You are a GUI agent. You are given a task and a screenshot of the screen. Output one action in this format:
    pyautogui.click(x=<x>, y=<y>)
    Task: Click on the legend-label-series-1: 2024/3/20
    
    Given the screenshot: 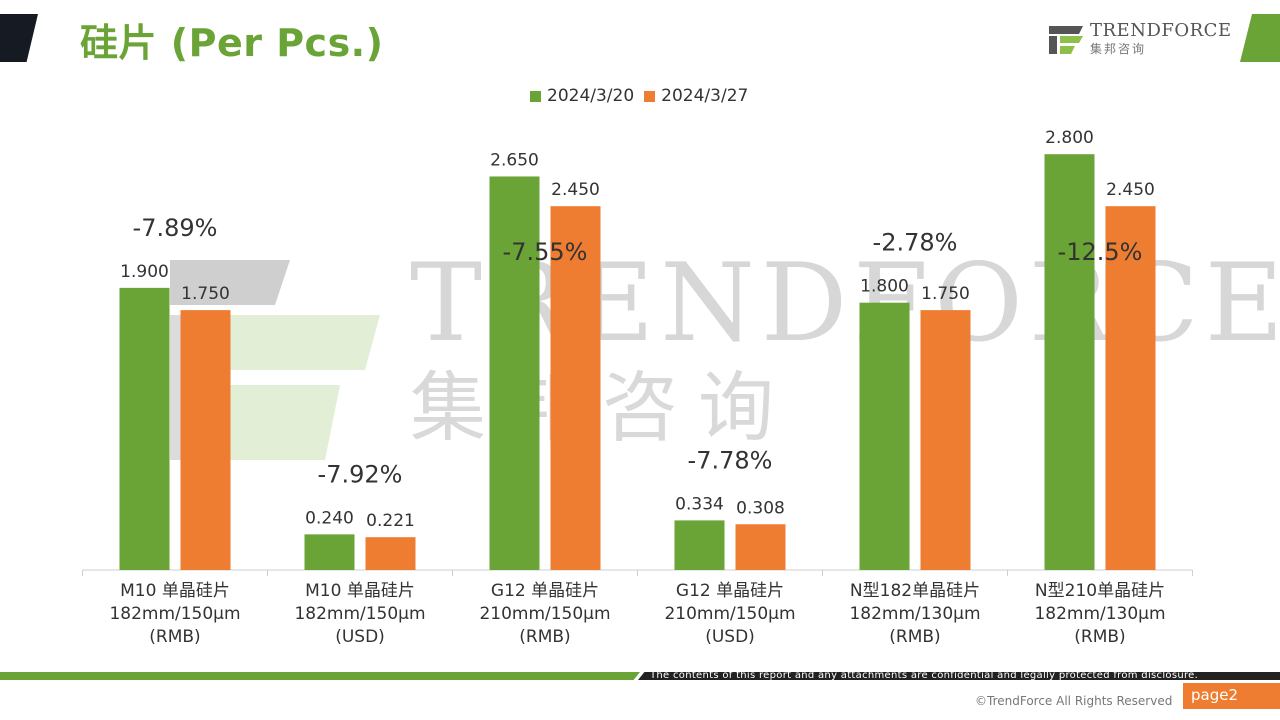 What is the action you would take?
    pyautogui.click(x=591, y=96)
    